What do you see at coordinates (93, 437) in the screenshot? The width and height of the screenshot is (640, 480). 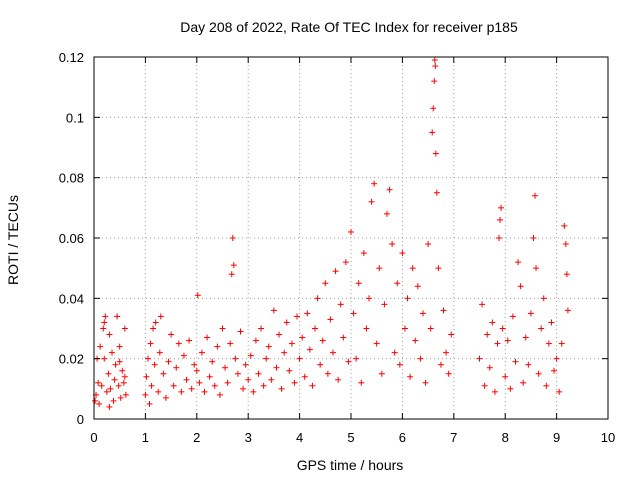 I see `x-tick-label: 0` at bounding box center [93, 437].